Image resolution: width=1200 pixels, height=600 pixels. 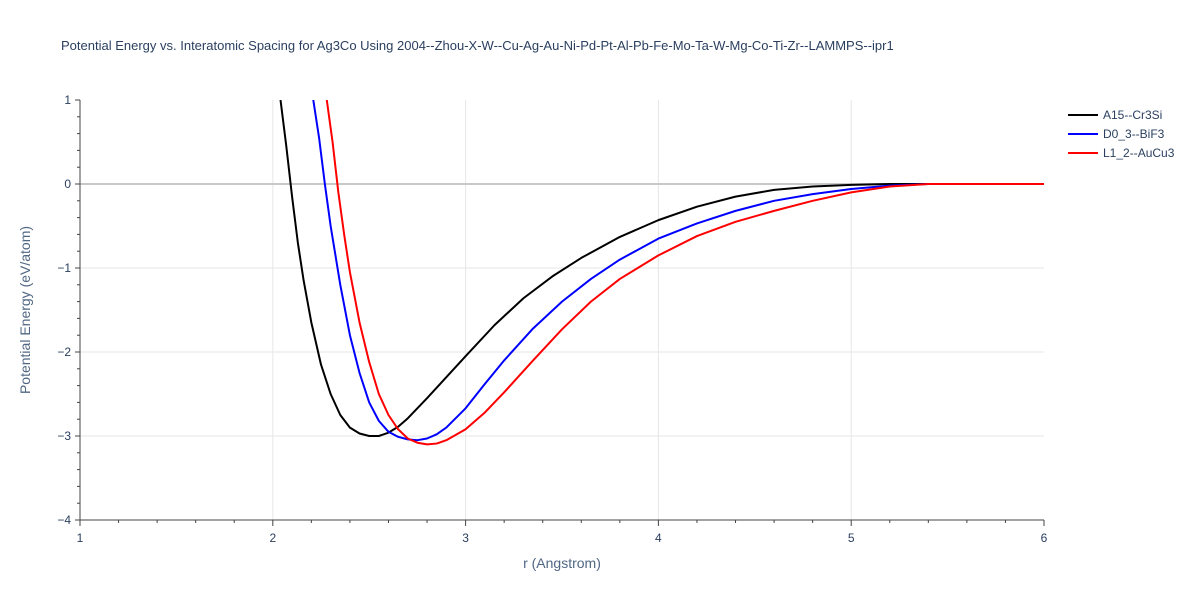 I want to click on legend-item: L1_2--AuCu3, so click(x=1121, y=153).